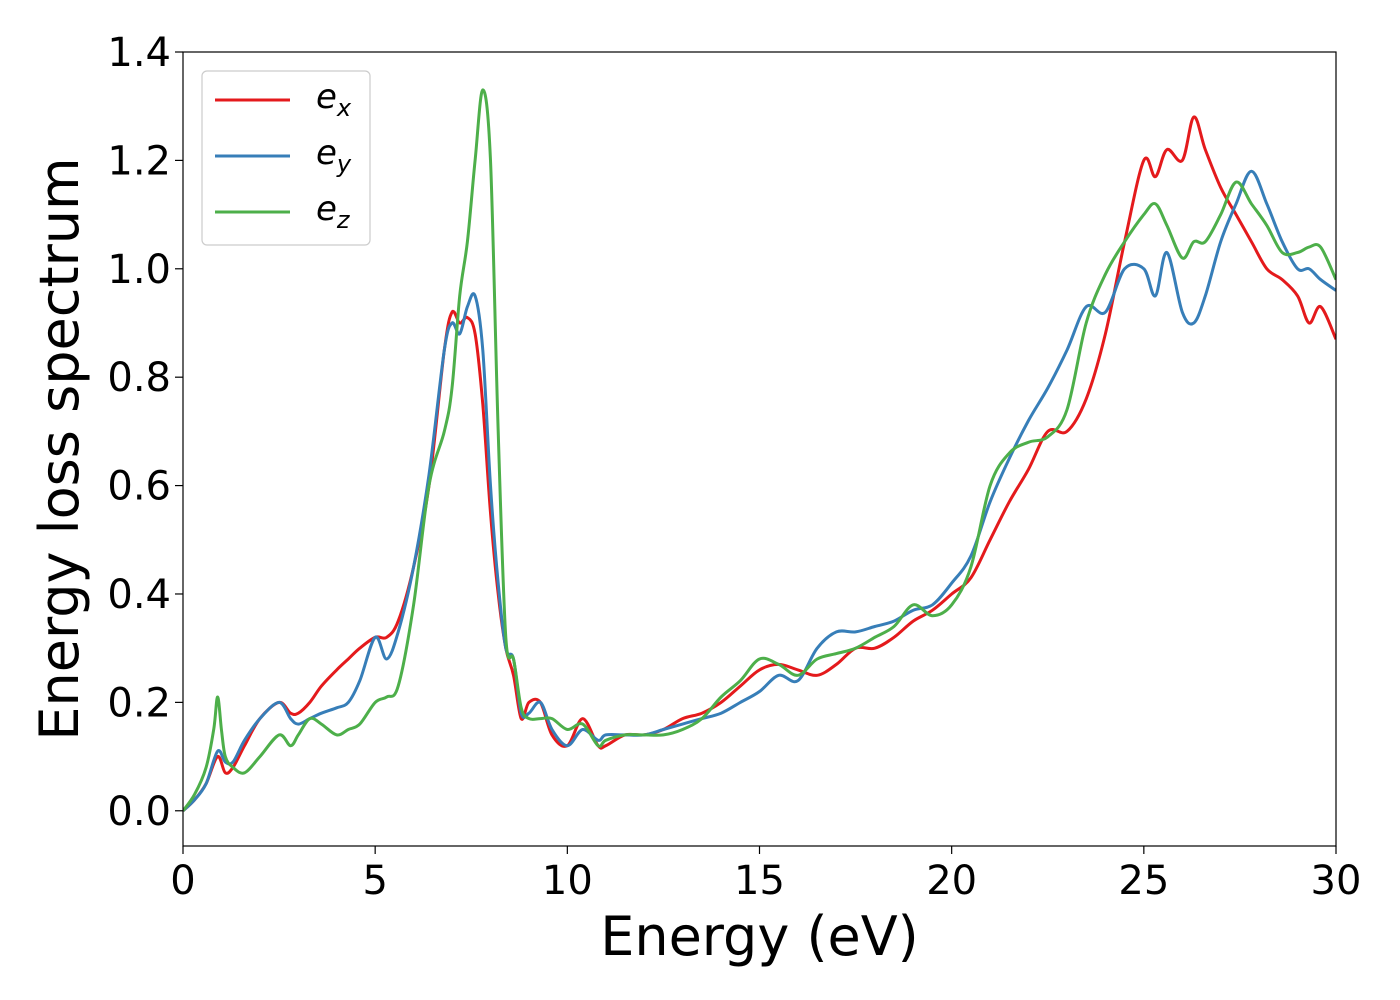  I want to click on x-tick-label: 0, so click(182, 881).